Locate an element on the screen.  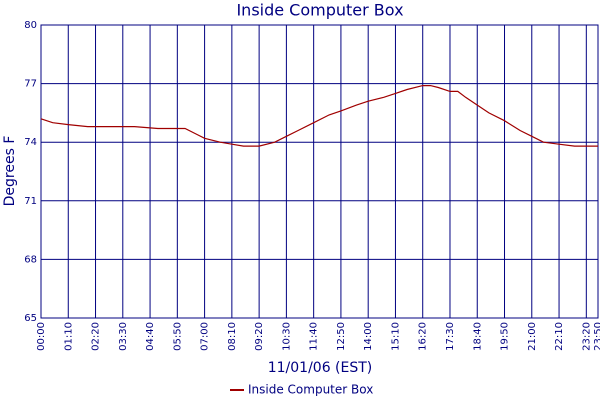
data-line is located at coordinates (319, 115).